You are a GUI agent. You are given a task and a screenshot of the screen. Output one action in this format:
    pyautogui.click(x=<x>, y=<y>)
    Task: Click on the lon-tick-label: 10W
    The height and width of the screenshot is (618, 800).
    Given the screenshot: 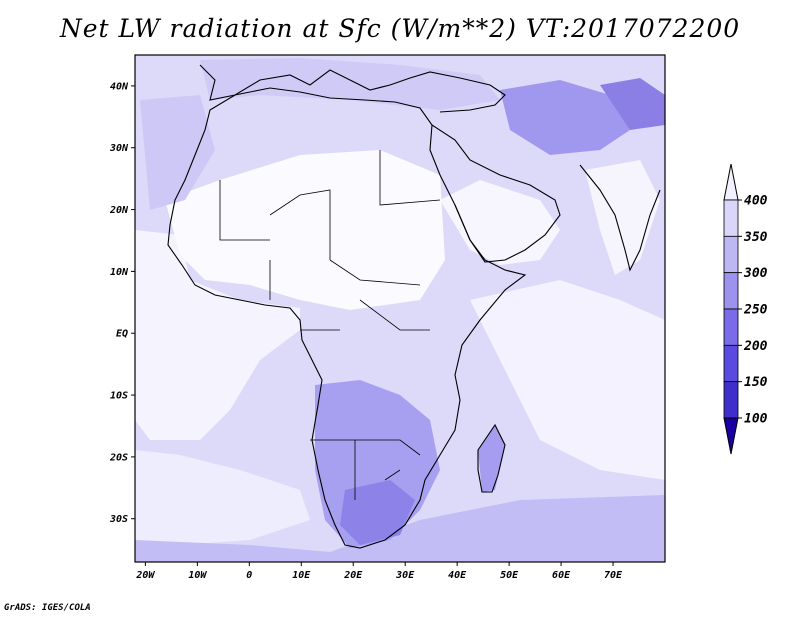 What is the action you would take?
    pyautogui.click(x=197, y=575)
    